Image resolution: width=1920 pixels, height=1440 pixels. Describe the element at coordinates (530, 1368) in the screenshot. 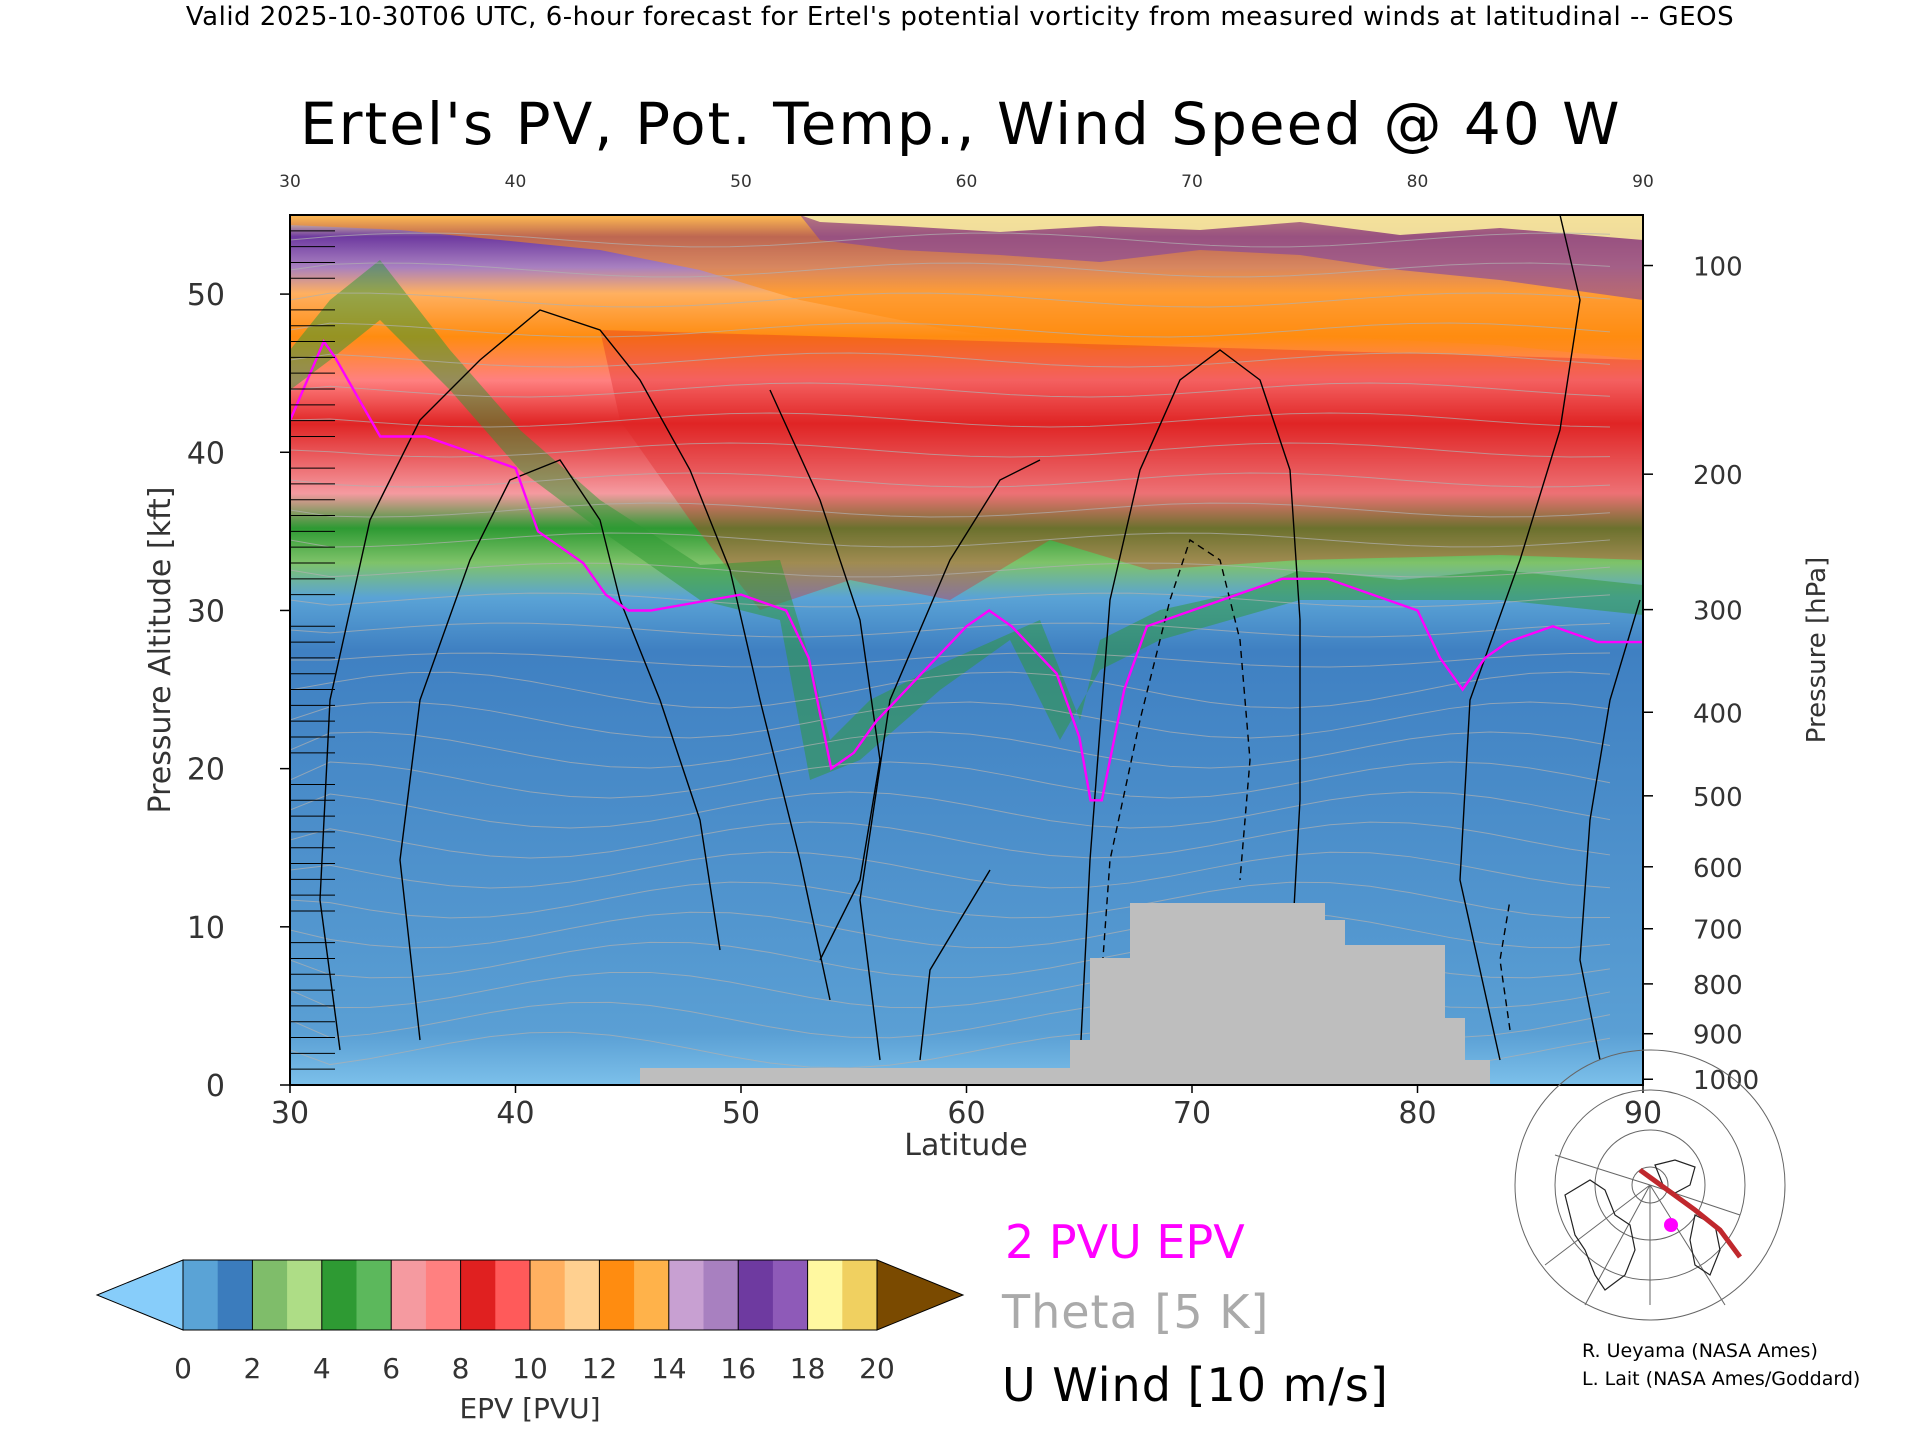

I see `colorbar-tick-label: 10` at that location.